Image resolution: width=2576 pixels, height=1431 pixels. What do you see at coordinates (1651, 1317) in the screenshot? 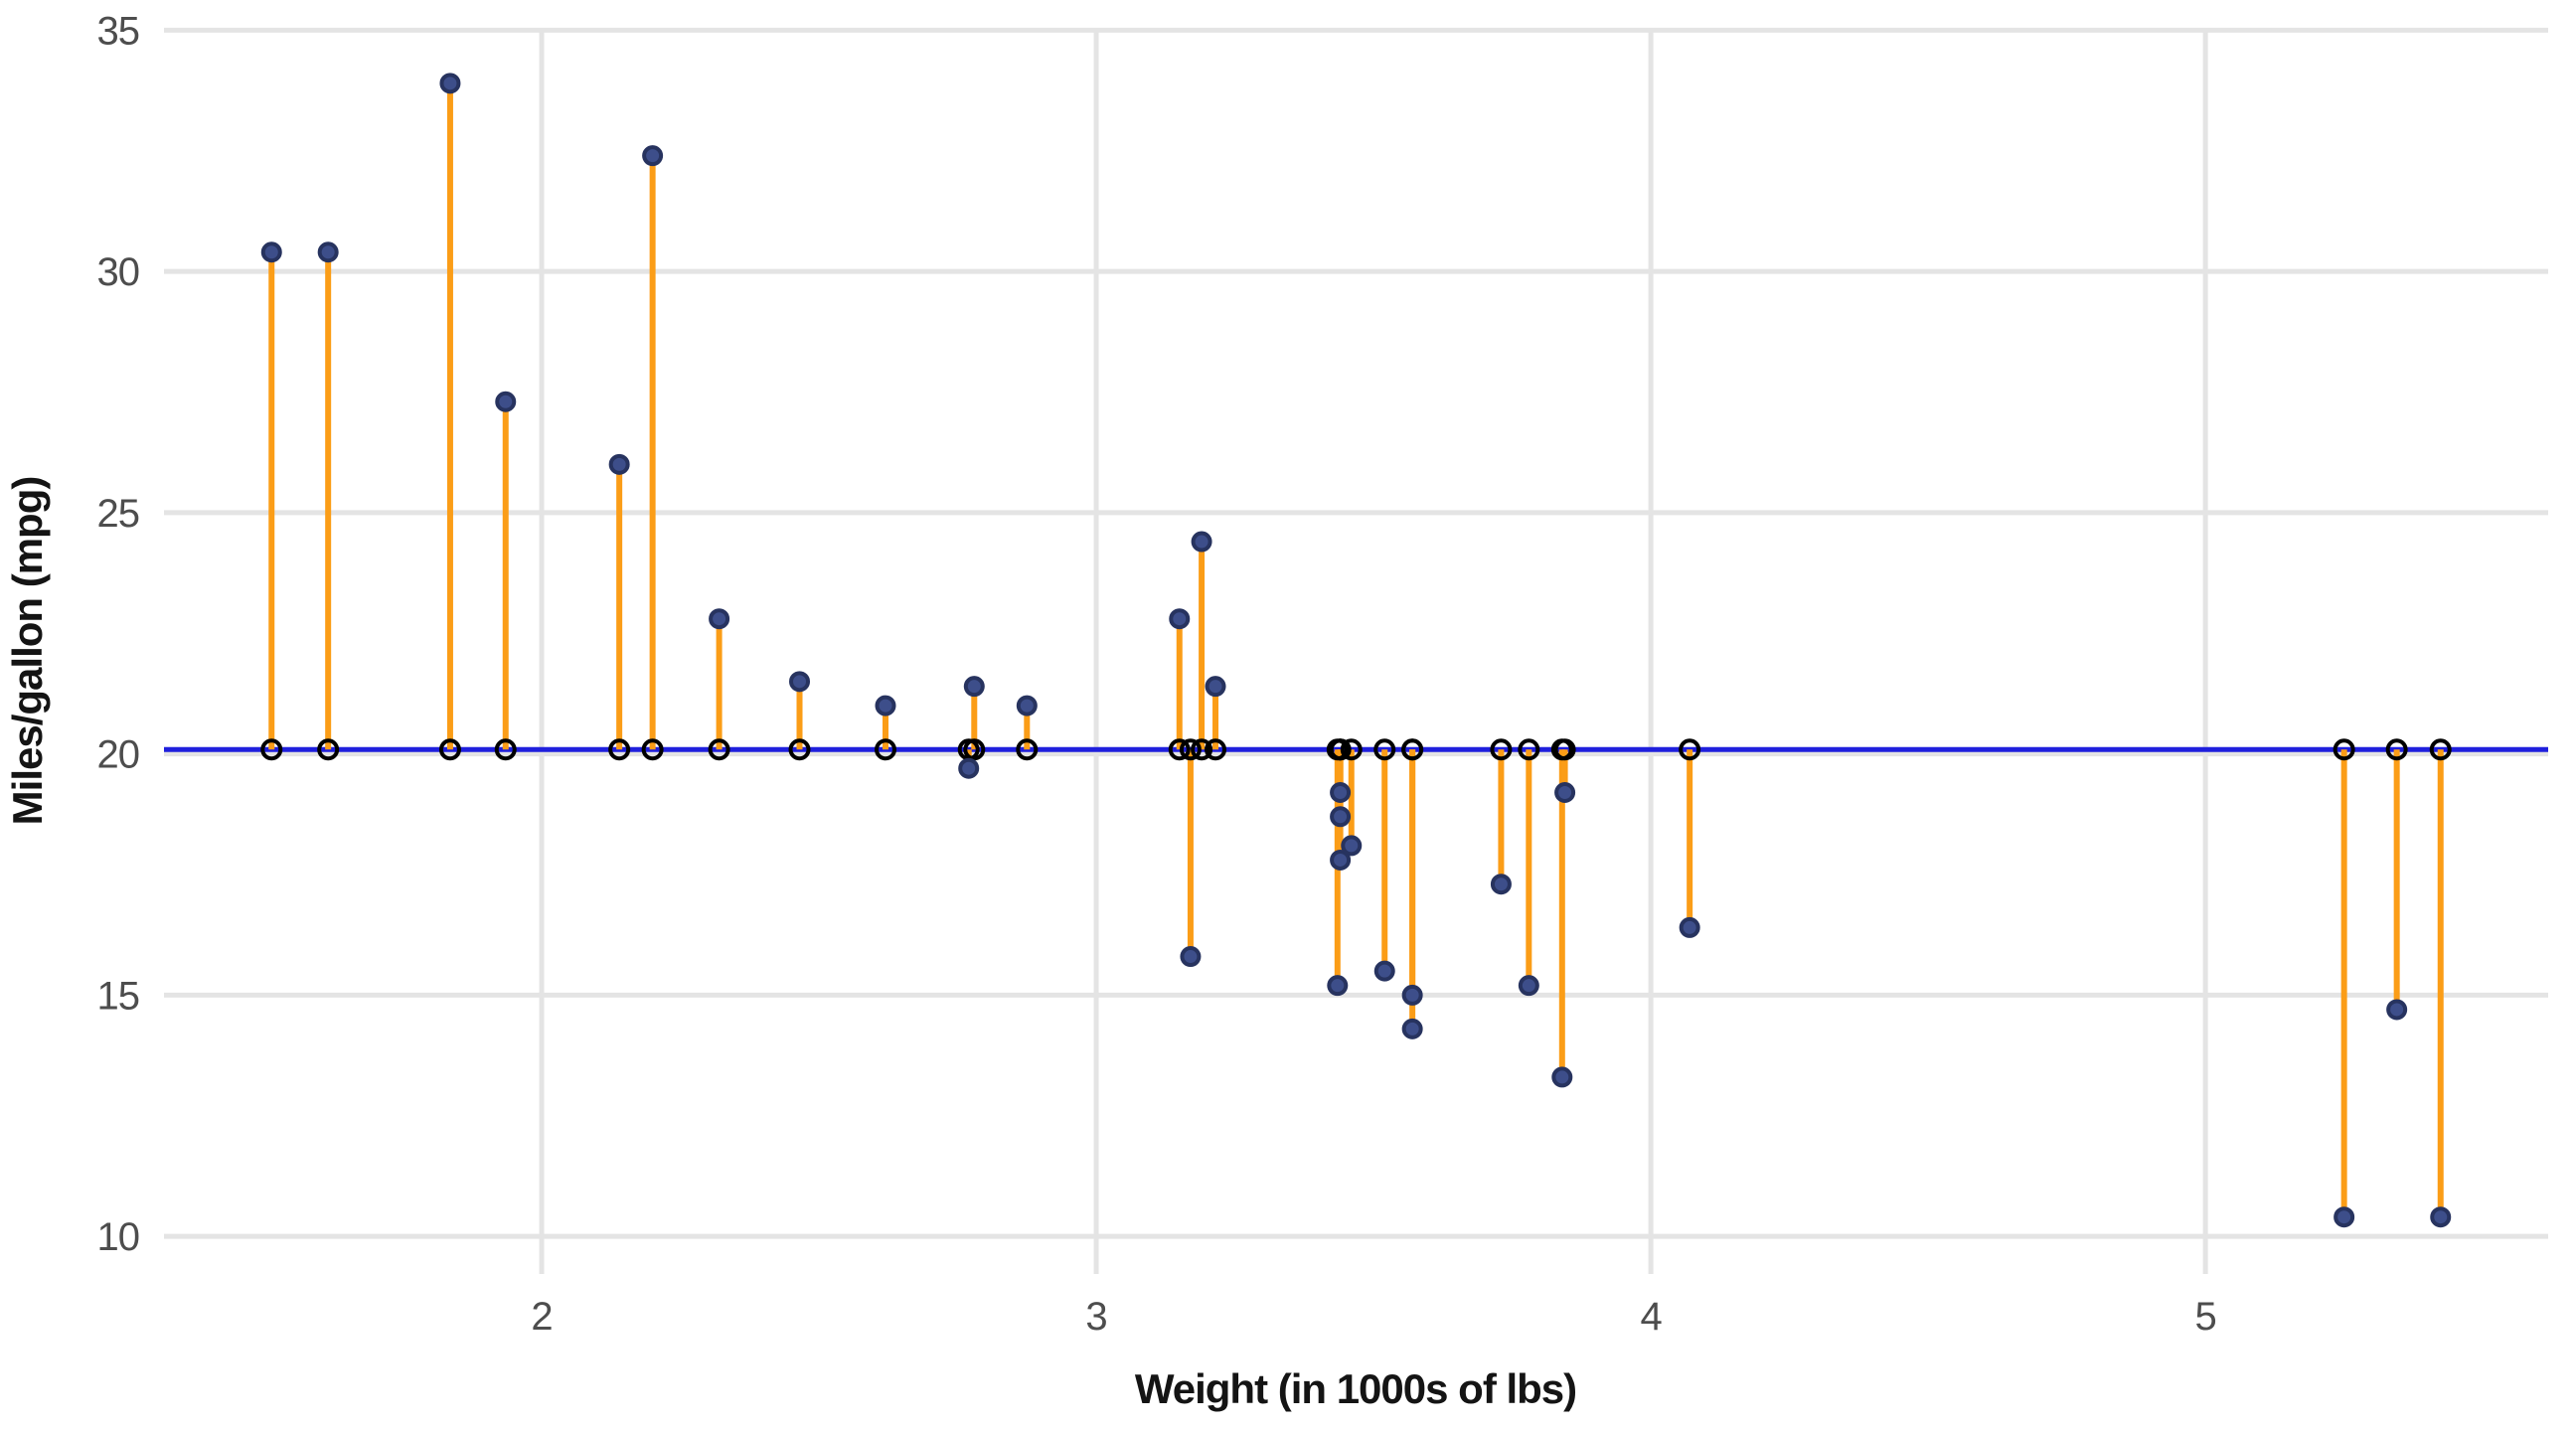
I see `x-tick-label: 4` at bounding box center [1651, 1317].